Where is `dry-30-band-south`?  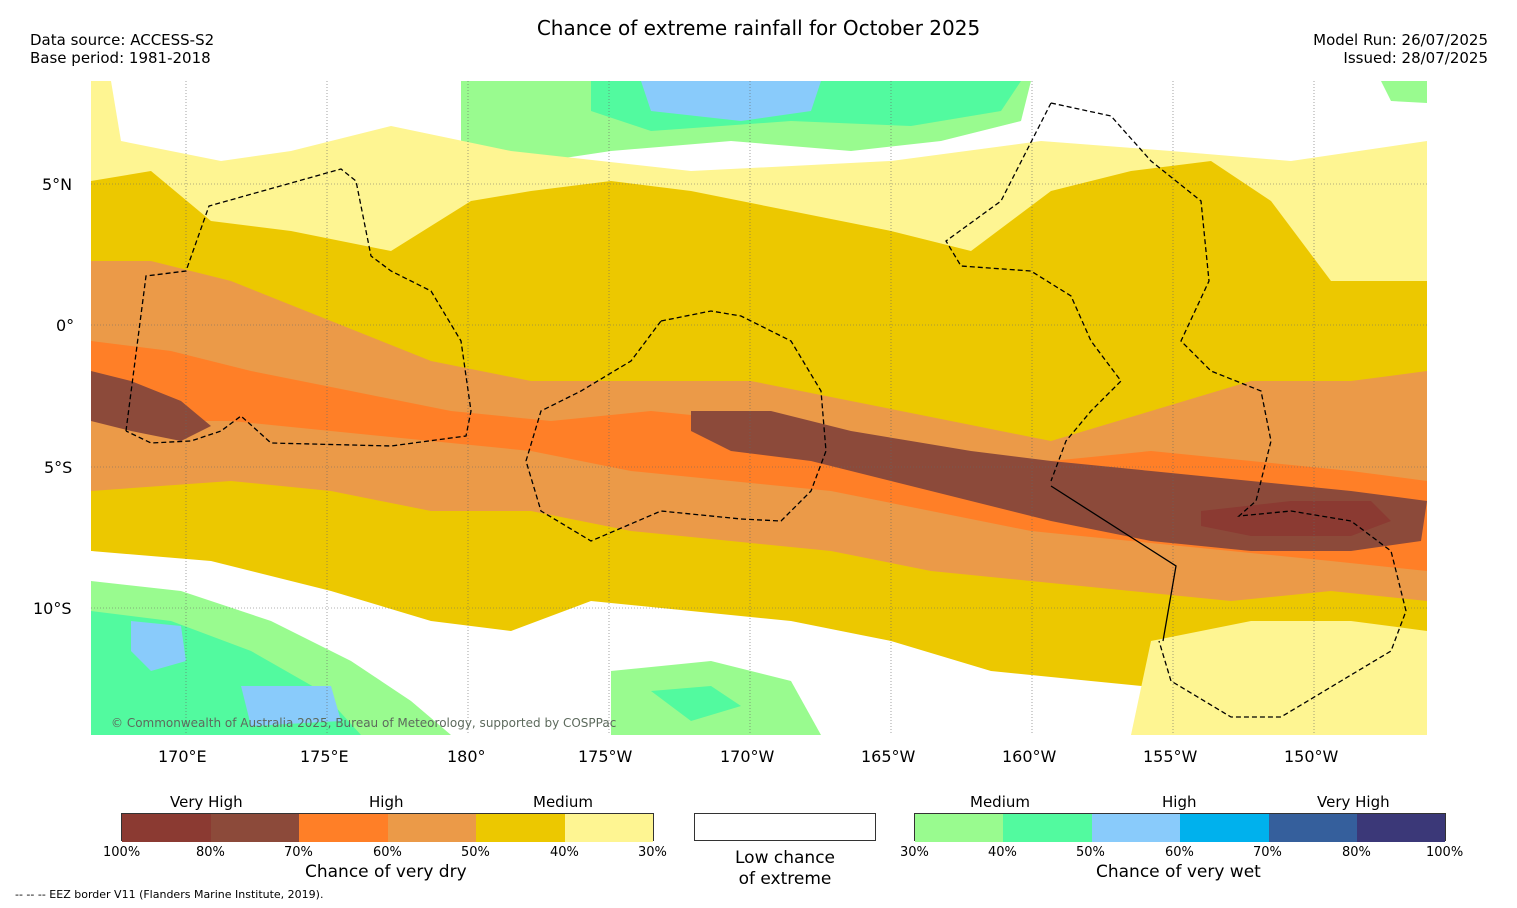 dry-30-band-south is located at coordinates (1279, 678).